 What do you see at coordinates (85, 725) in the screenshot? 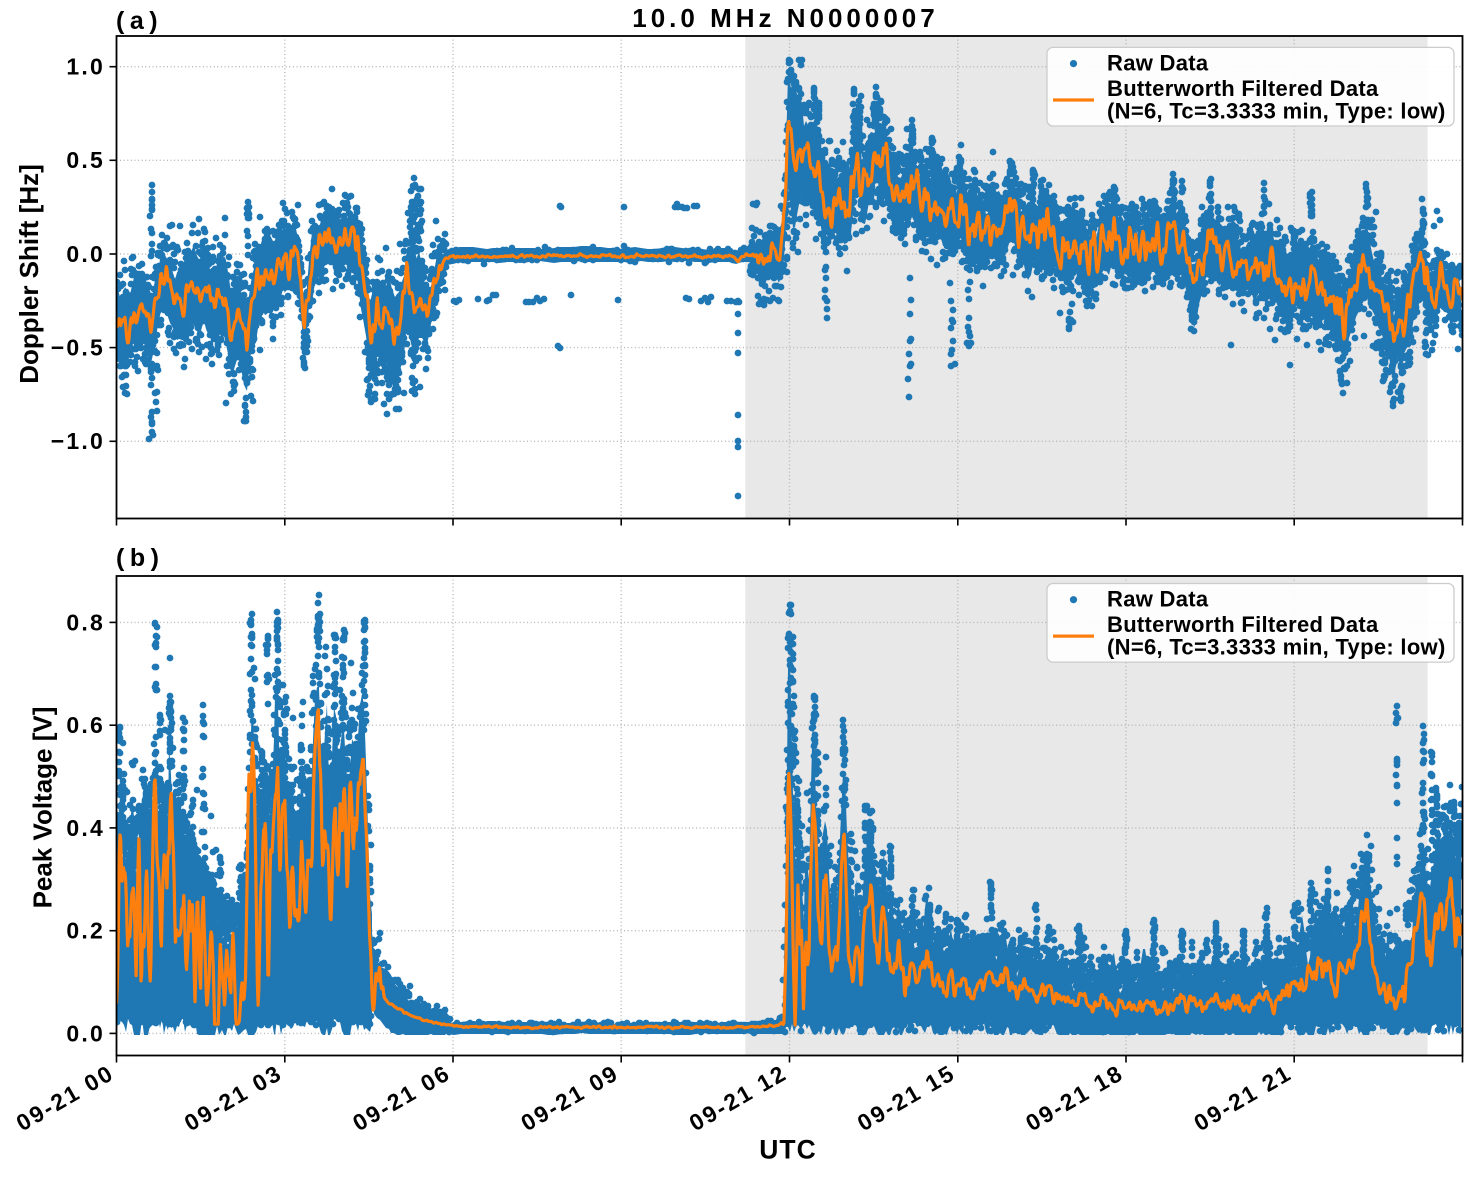
I see `svg-text: 0.6` at bounding box center [85, 725].